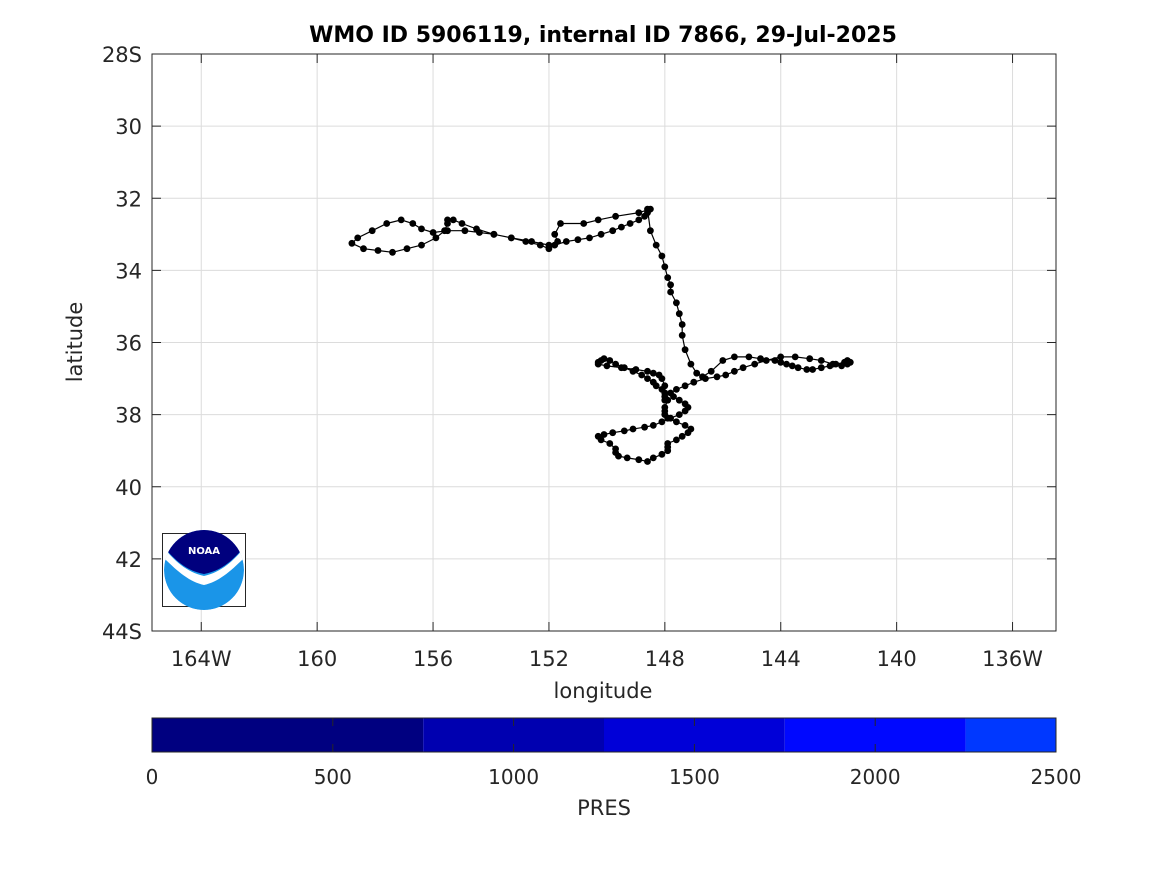  What do you see at coordinates (128, 344) in the screenshot?
I see `y-tick-label: 36` at bounding box center [128, 344].